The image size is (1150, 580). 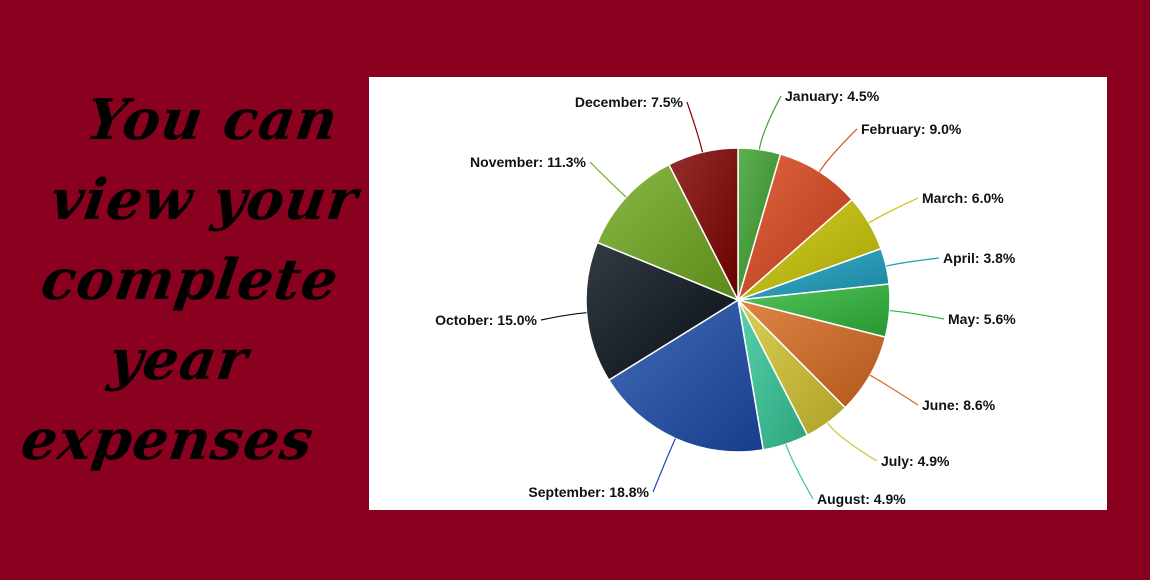 I want to click on data-label: June: 8.6%, so click(x=959, y=405).